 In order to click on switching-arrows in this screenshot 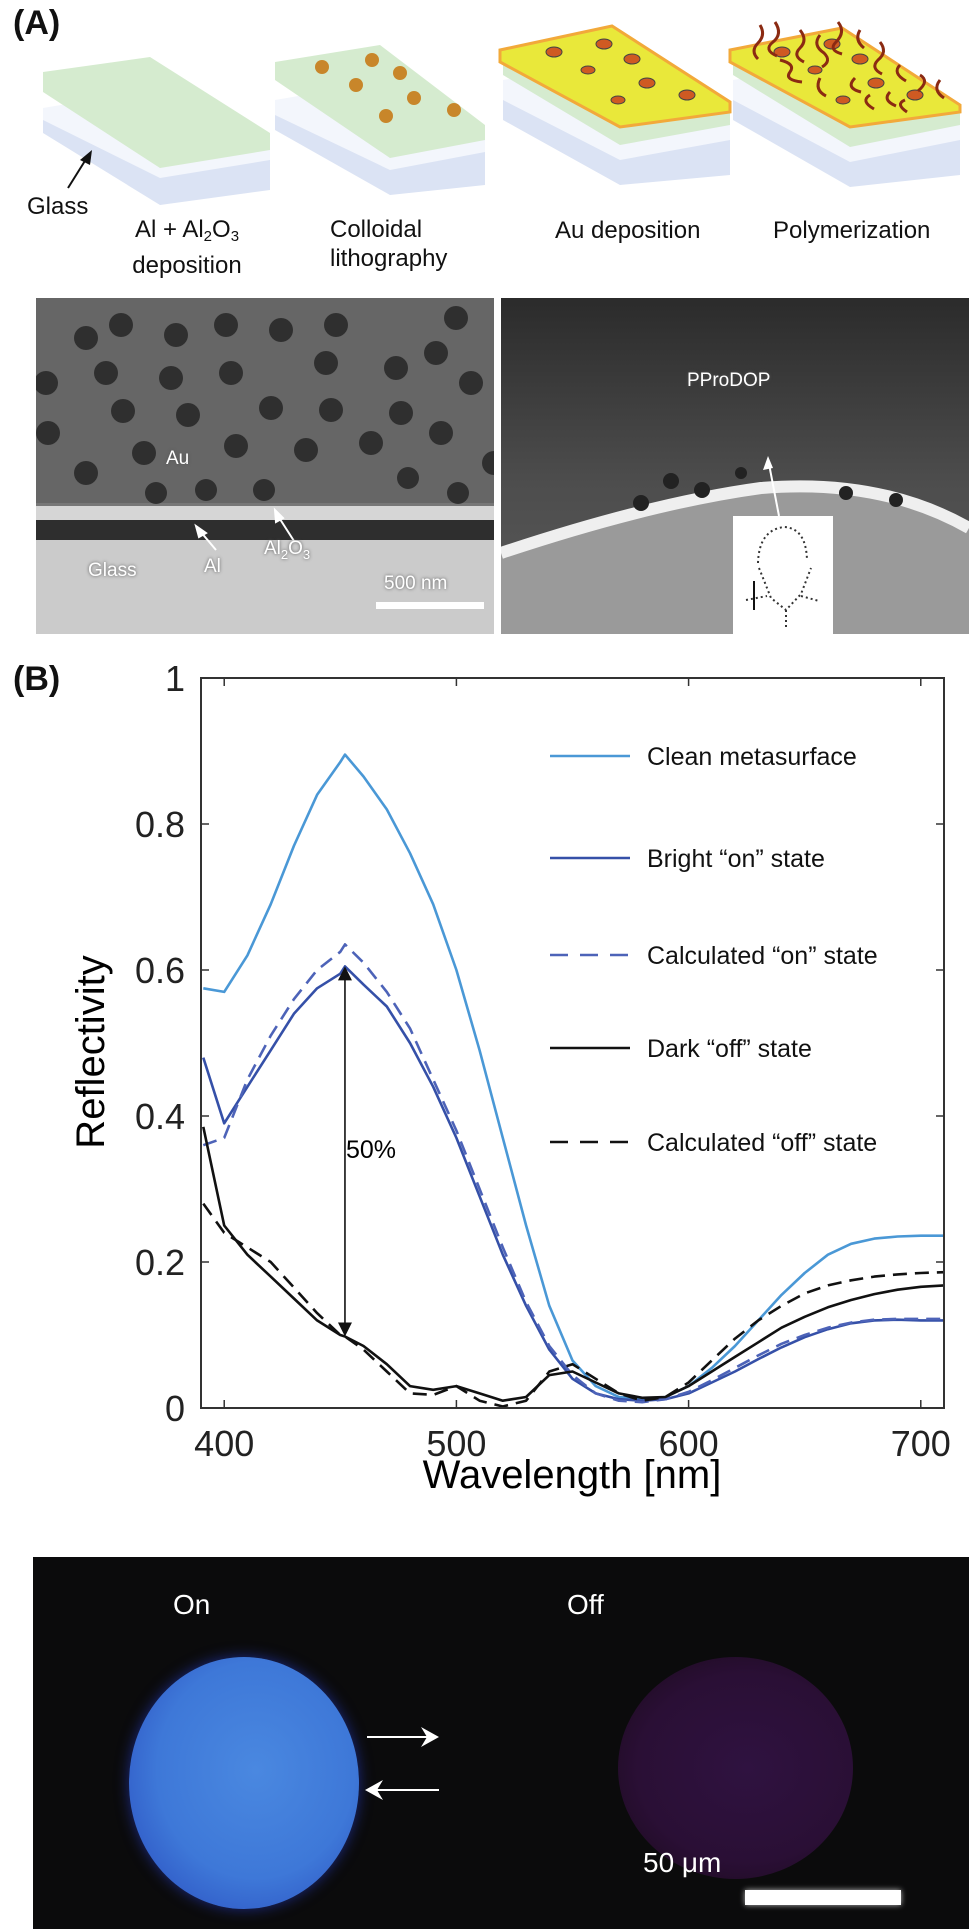, I will do `click(402, 1763)`.